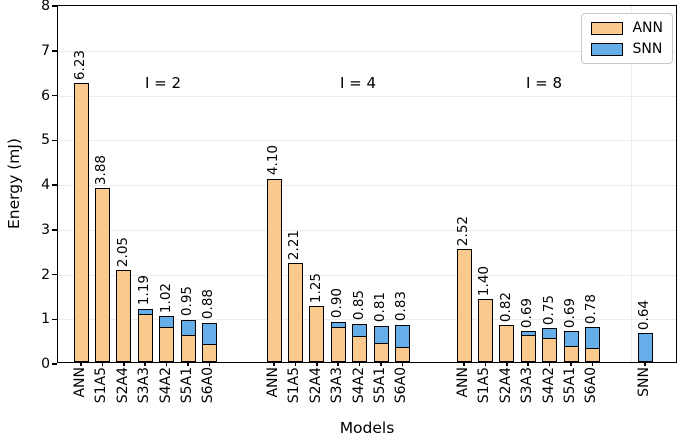 This screenshot has width=685, height=440. I want to click on bar-cell-i8-s1a5: 1.40 S1A5, so click(484, 204).